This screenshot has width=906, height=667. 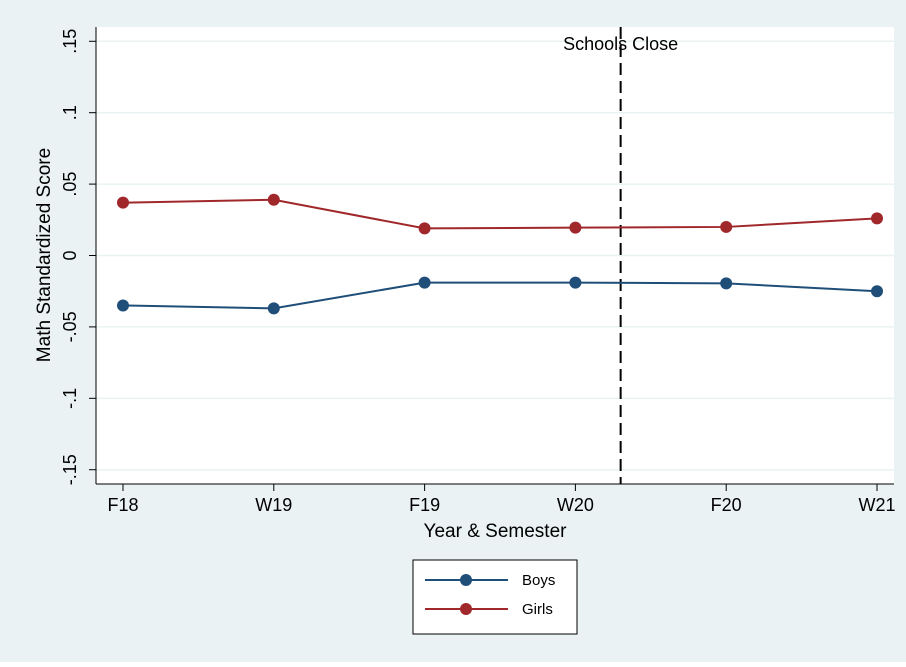 I want to click on y-axis-title: Math Standardized Score, so click(x=44, y=255).